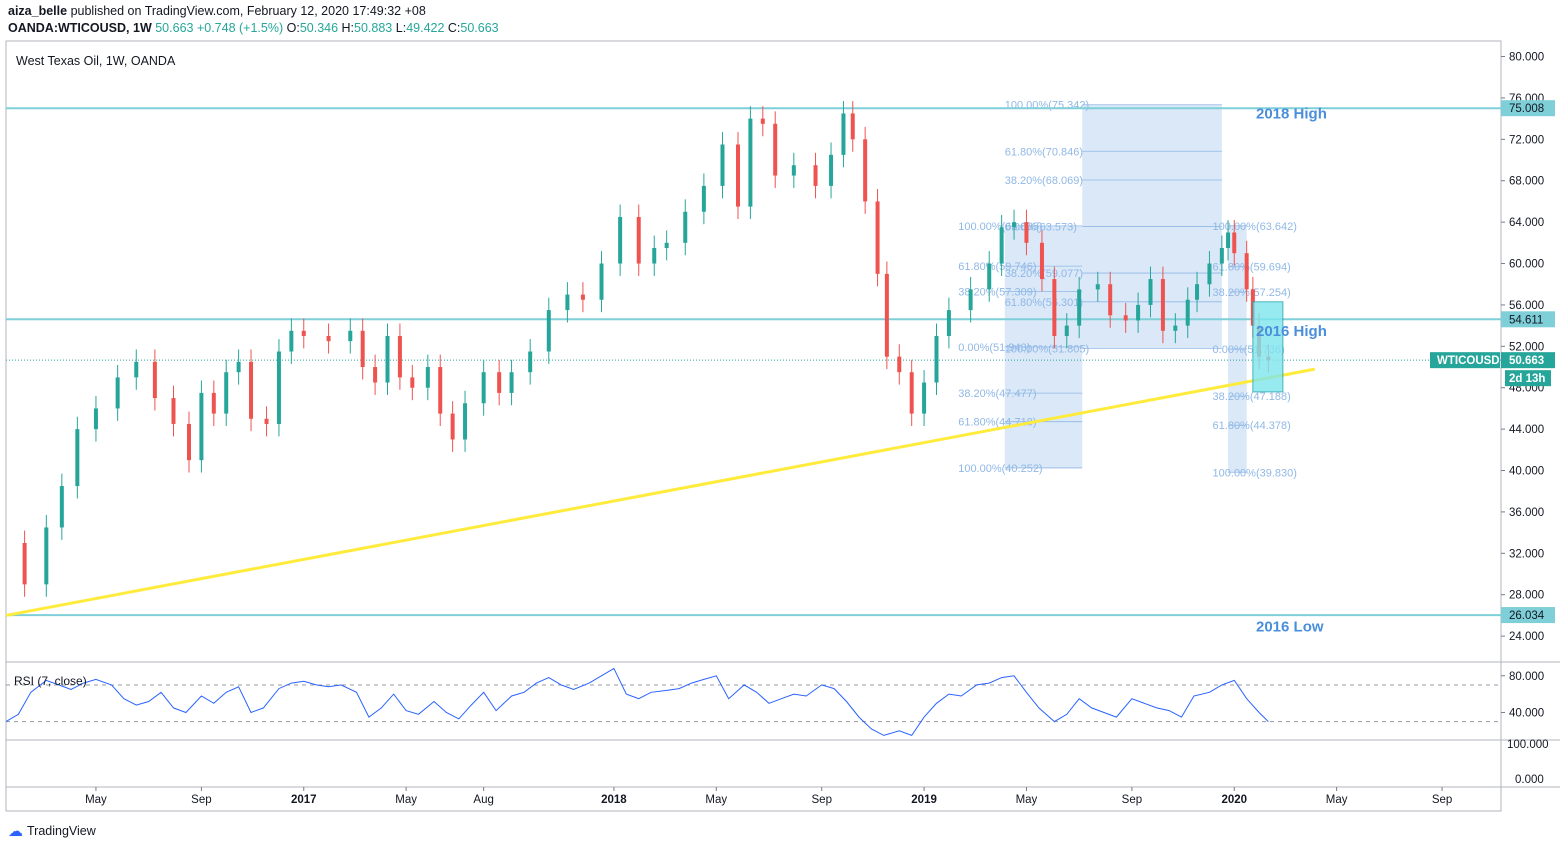  Describe the element at coordinates (1526, 637) in the screenshot. I see `y-tick-label: 24.000` at that location.